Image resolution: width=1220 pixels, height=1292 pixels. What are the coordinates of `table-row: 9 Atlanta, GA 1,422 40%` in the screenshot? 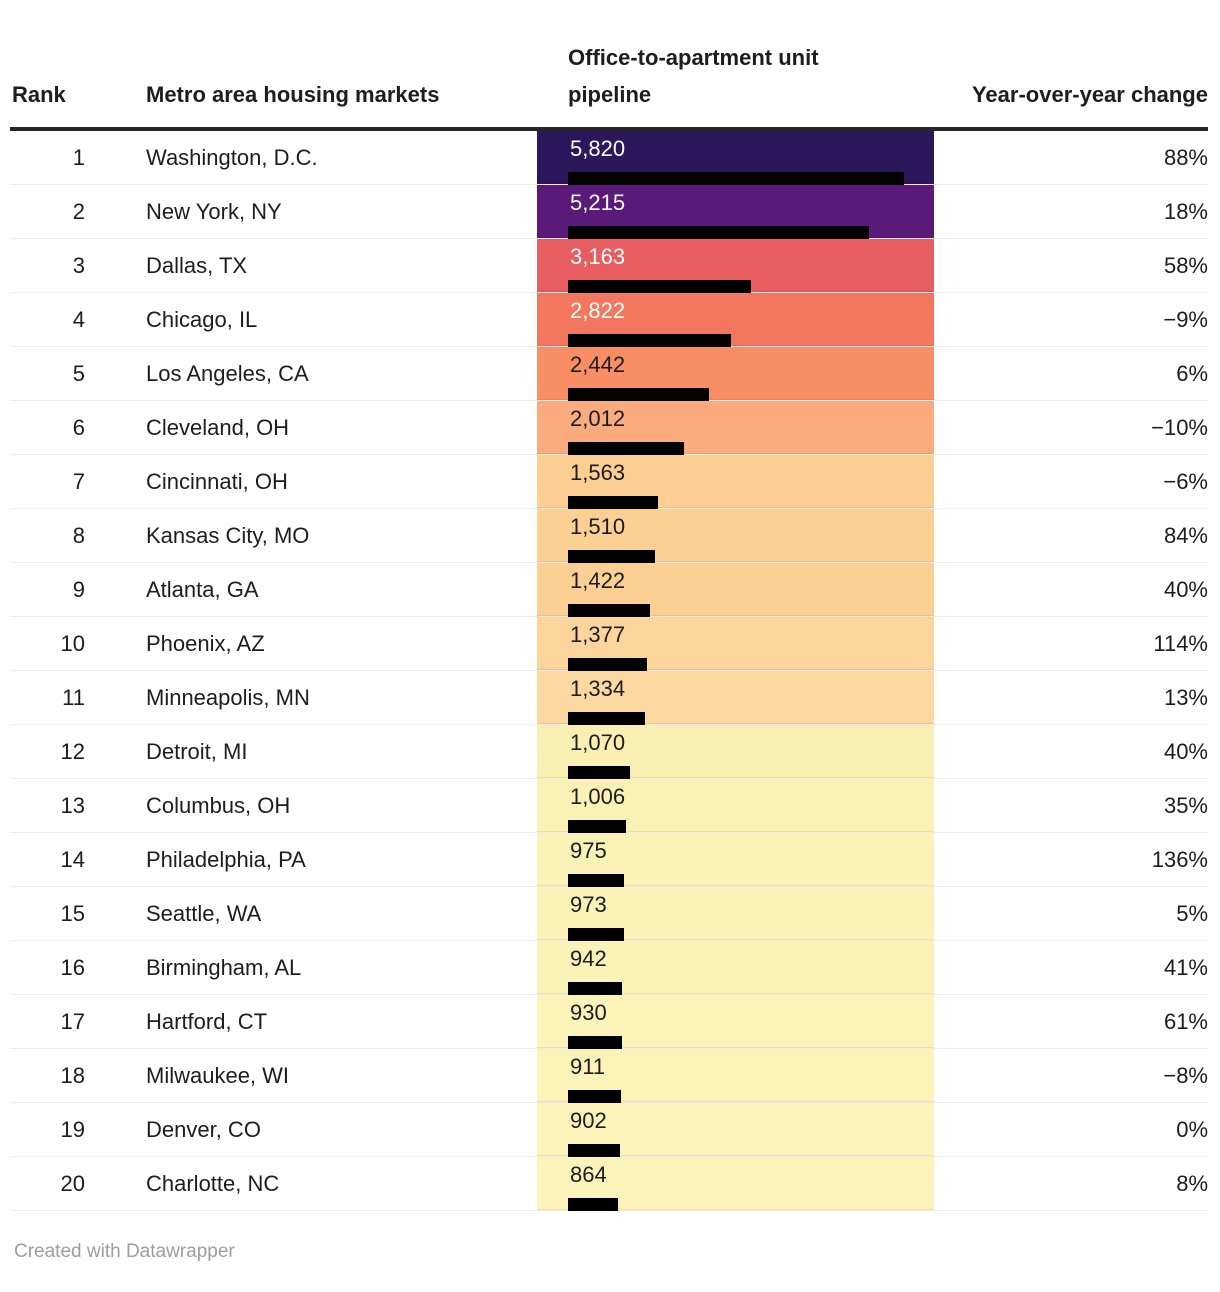 It's located at (609, 590).